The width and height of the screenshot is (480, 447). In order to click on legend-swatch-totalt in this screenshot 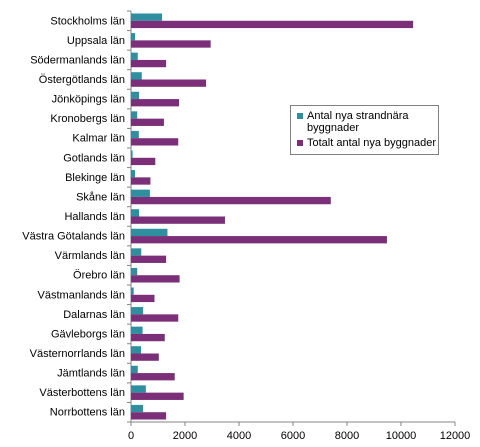, I will do `click(300, 143)`.